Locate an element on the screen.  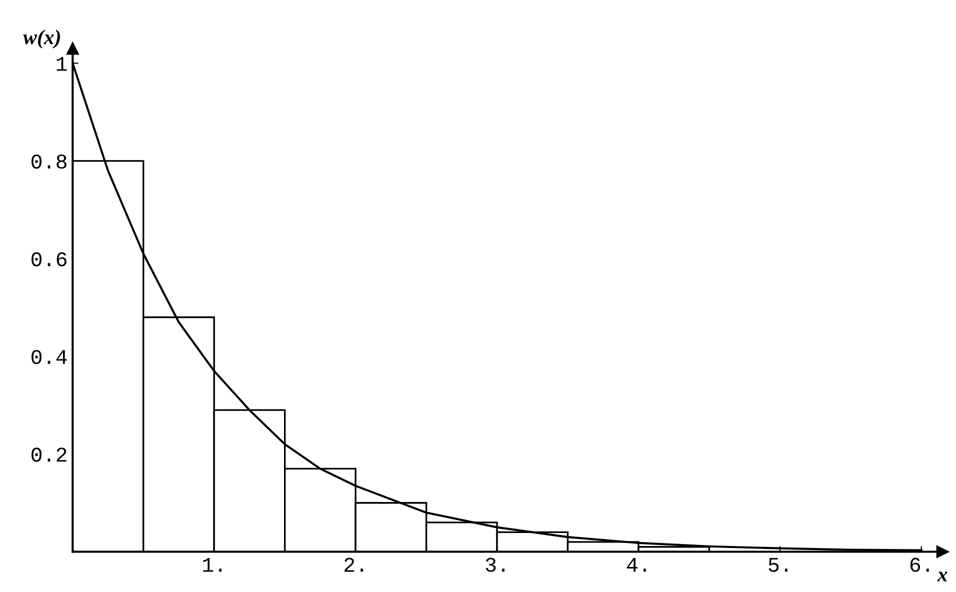
y-axis-title: w(x) is located at coordinates (41, 39).